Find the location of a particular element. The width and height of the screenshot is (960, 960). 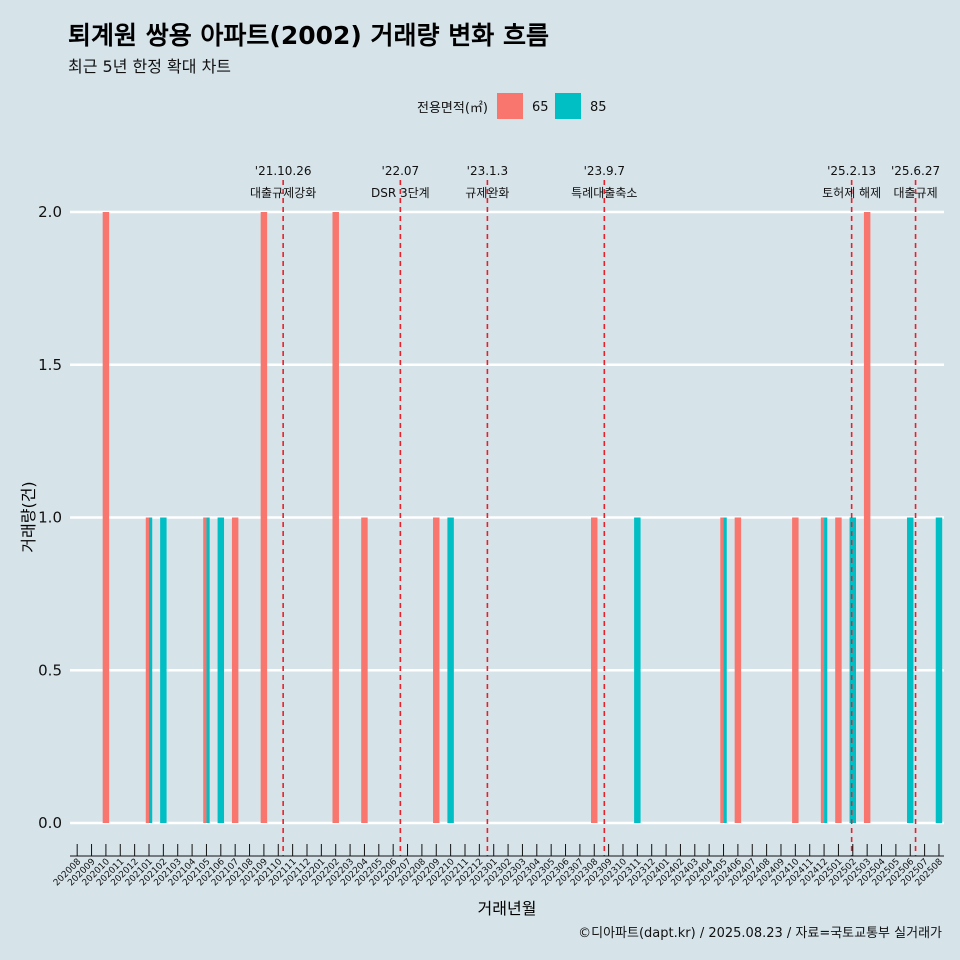

y-axis-title: 거래량(건) is located at coordinates (28, 516).